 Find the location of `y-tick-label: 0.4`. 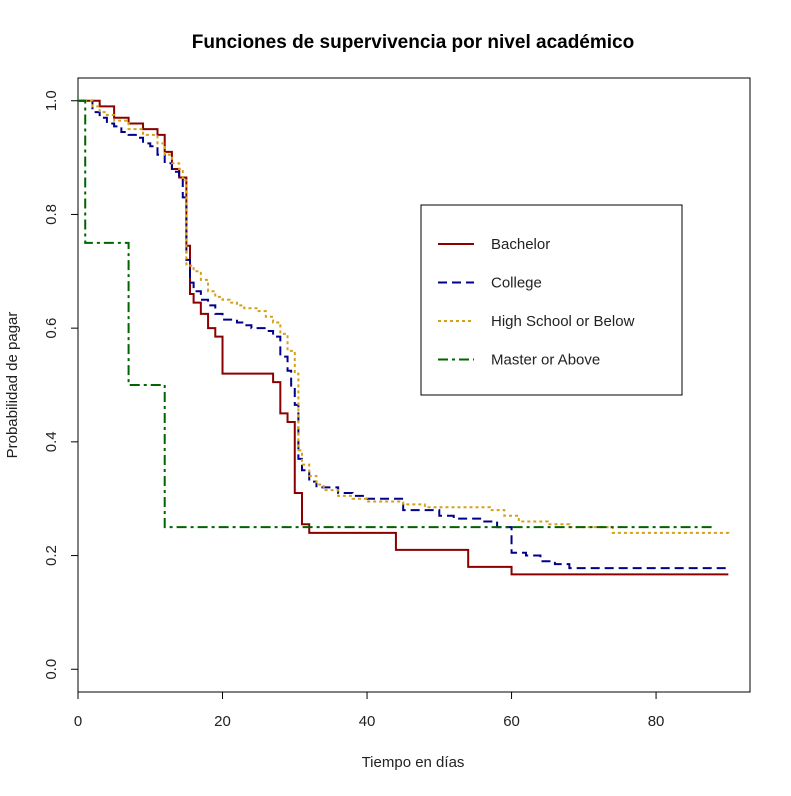

y-tick-label: 0.4 is located at coordinates (51, 441).